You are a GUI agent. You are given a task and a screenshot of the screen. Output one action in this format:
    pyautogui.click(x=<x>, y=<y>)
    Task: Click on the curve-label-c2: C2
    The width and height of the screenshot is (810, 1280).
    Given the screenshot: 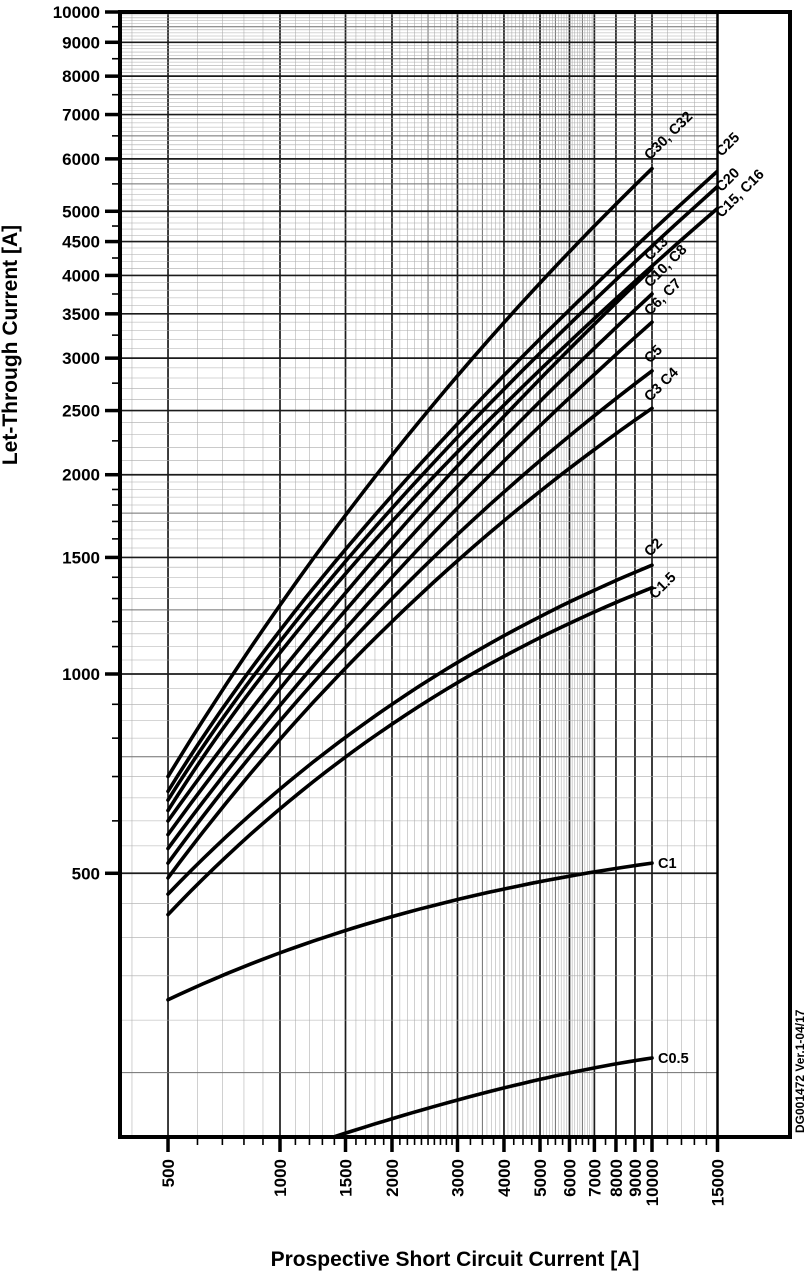 What is the action you would take?
    pyautogui.click(x=654, y=548)
    